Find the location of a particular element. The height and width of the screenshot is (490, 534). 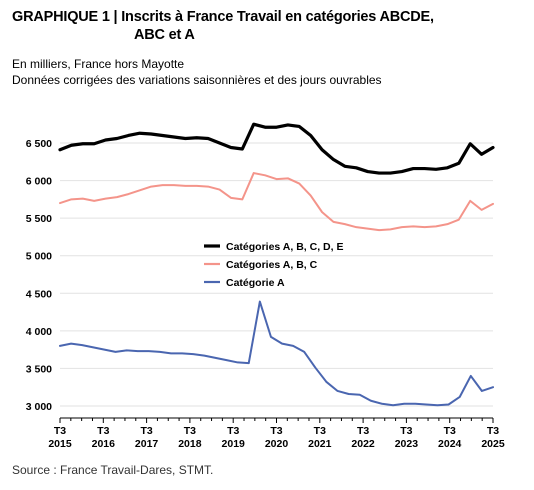

x-tick-label-year: 2022 is located at coordinates (363, 444).